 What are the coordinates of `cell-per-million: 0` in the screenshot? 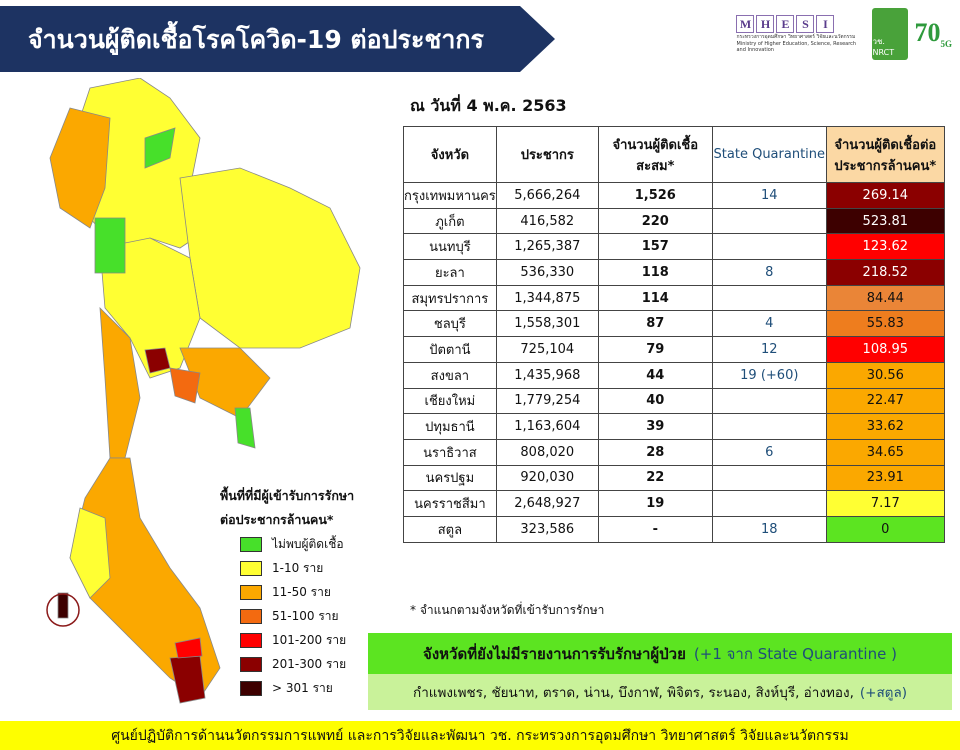 It's located at (885, 529).